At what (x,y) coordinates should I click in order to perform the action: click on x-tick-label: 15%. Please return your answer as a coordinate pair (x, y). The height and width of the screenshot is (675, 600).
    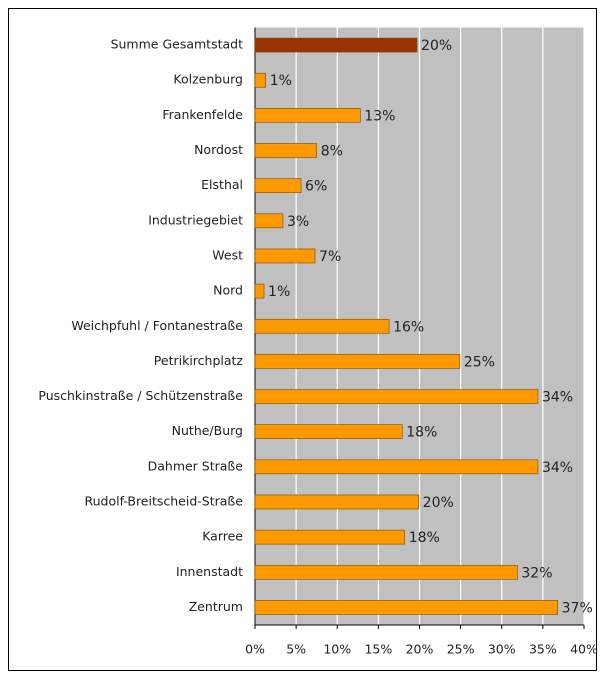
    Looking at the image, I should click on (378, 649).